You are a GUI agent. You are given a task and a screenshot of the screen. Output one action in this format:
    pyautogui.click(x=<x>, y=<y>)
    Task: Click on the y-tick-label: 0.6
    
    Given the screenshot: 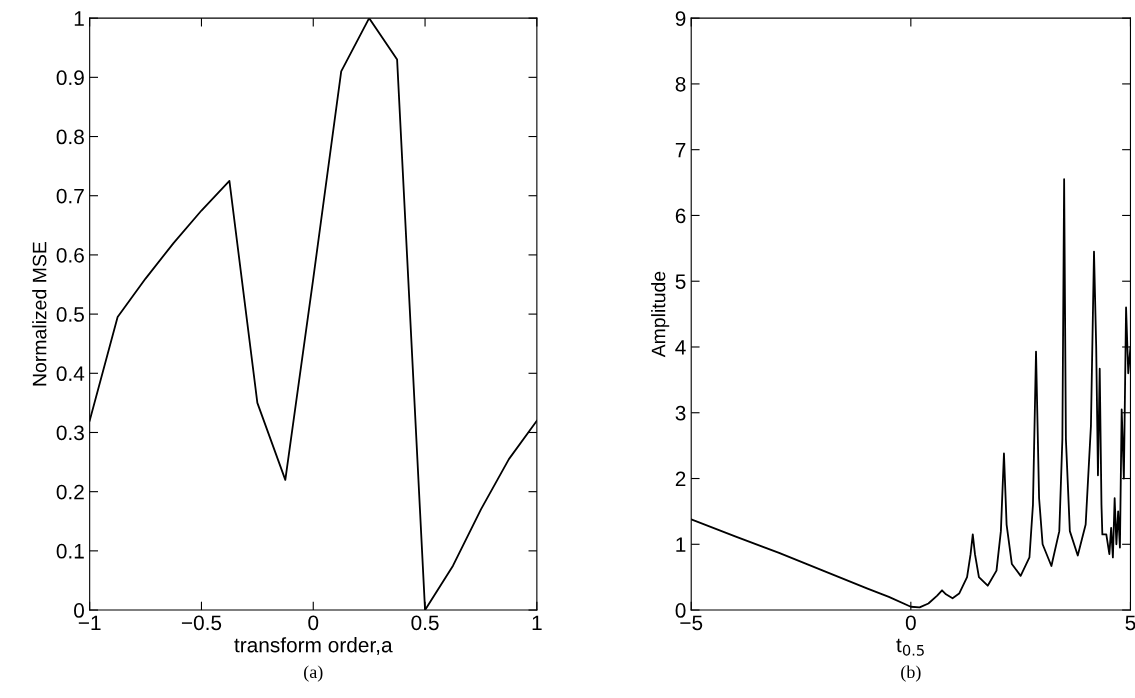 What is the action you would take?
    pyautogui.click(x=70, y=255)
    